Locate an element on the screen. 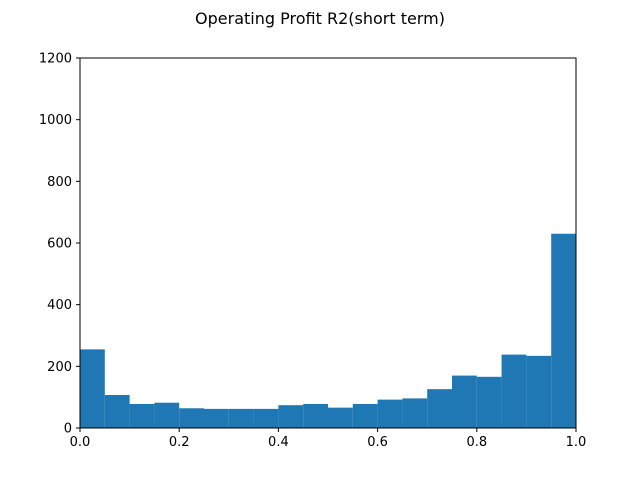 The width and height of the screenshot is (640, 480). y-tick-label: 1000 is located at coordinates (55, 120).